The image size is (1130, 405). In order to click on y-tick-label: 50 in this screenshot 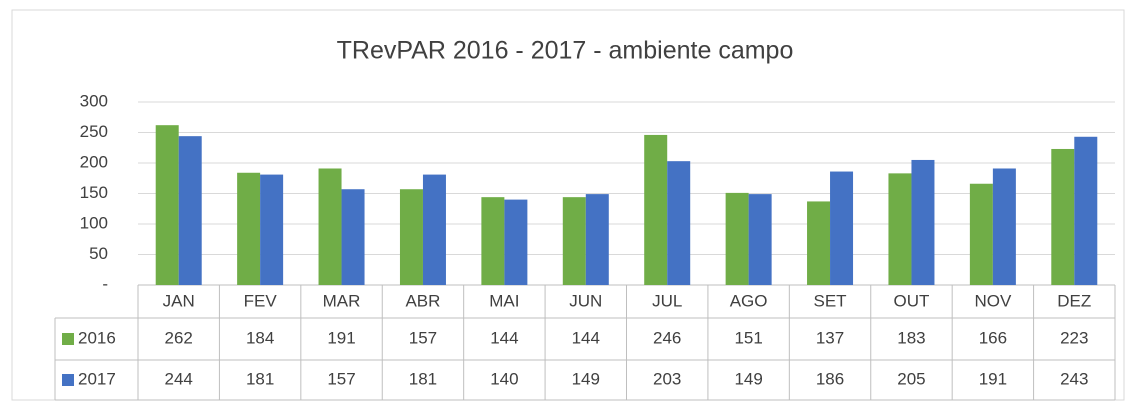, I will do `click(98, 253)`.